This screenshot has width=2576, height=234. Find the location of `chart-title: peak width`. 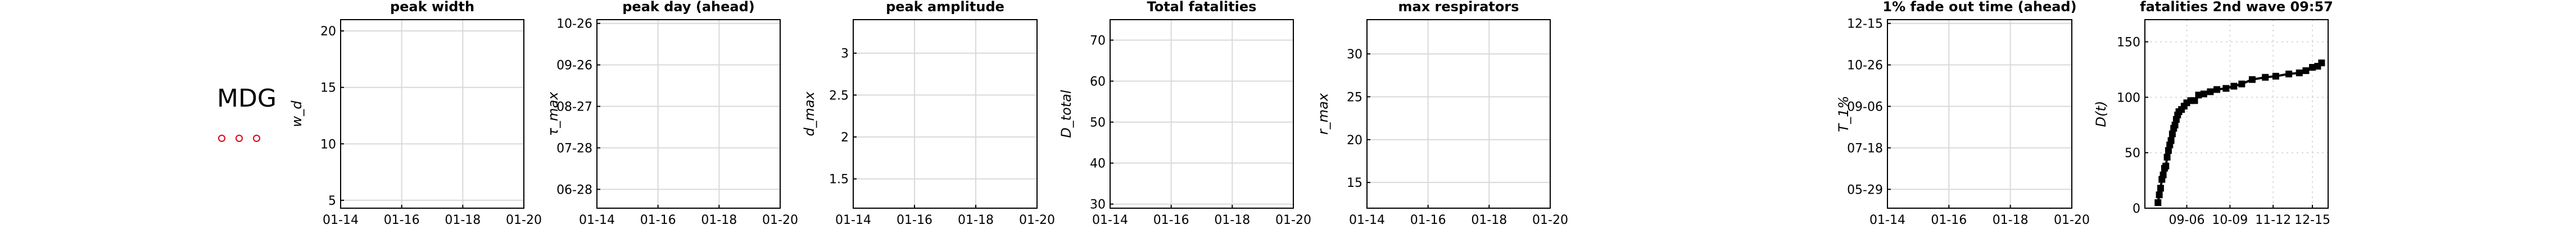

chart-title: peak width is located at coordinates (432, 7).